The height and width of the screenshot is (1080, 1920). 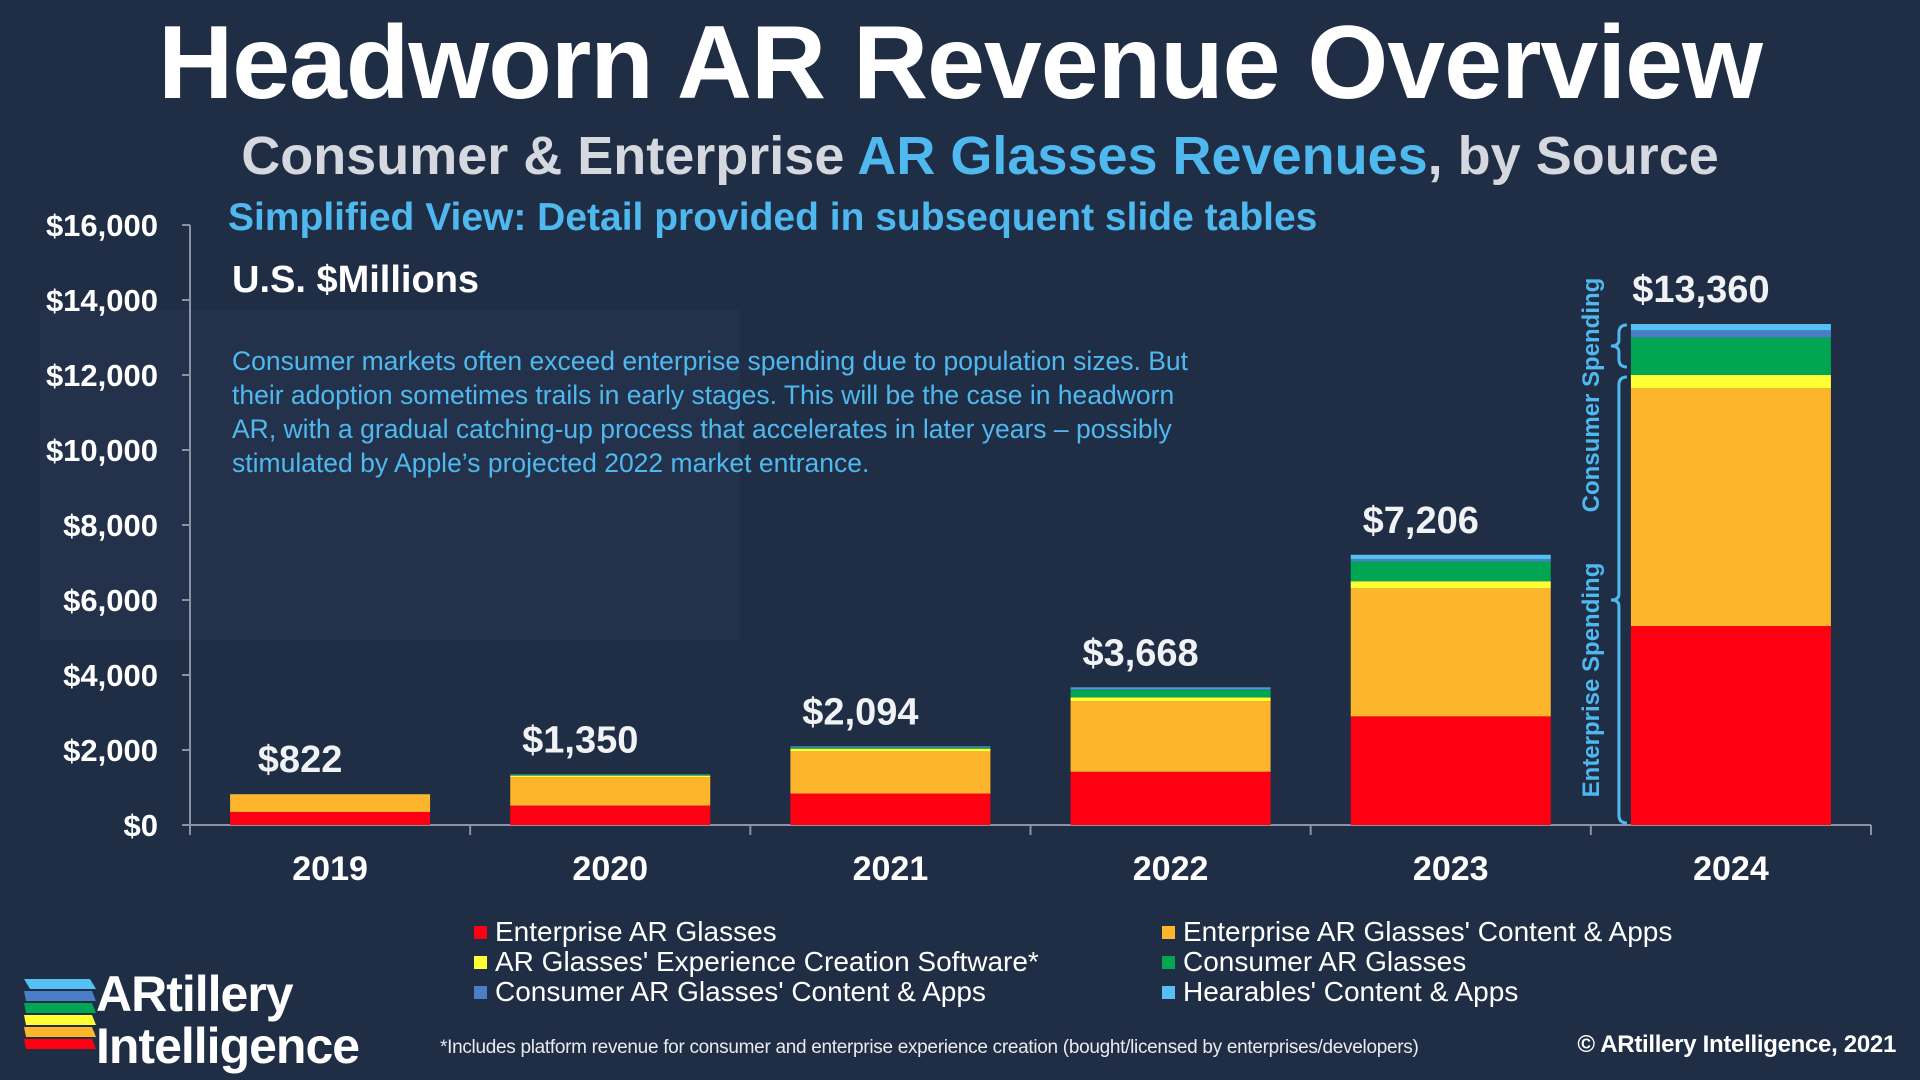 What do you see at coordinates (110, 600) in the screenshot?
I see `y-tick-label: $6,000` at bounding box center [110, 600].